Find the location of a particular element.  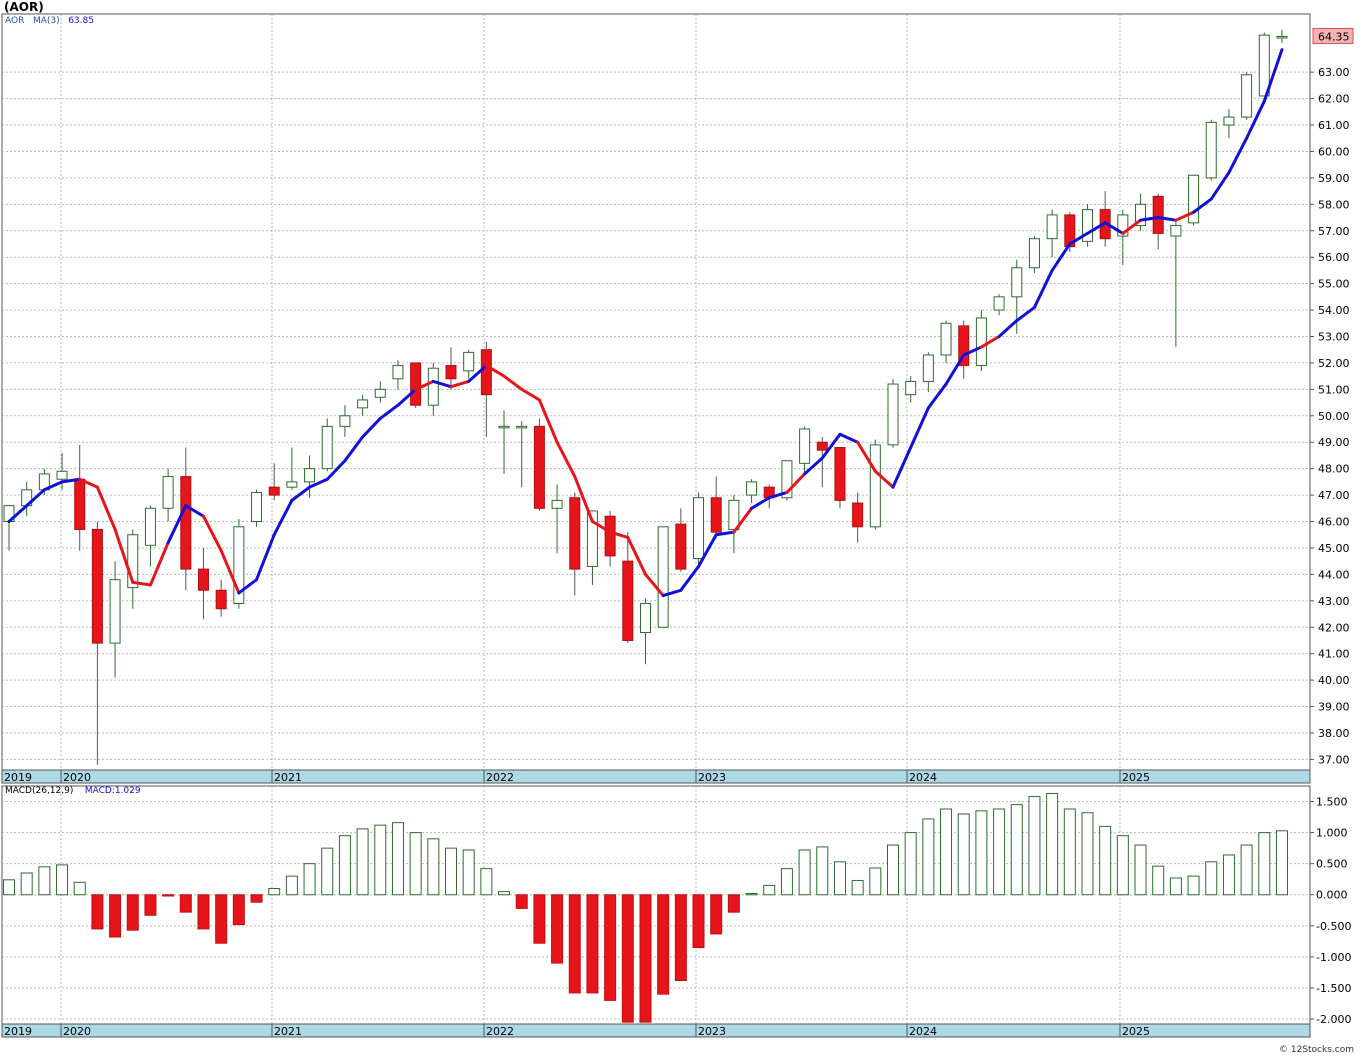

price-legend: AOR MA(3) 63.85 is located at coordinates (49, 21).